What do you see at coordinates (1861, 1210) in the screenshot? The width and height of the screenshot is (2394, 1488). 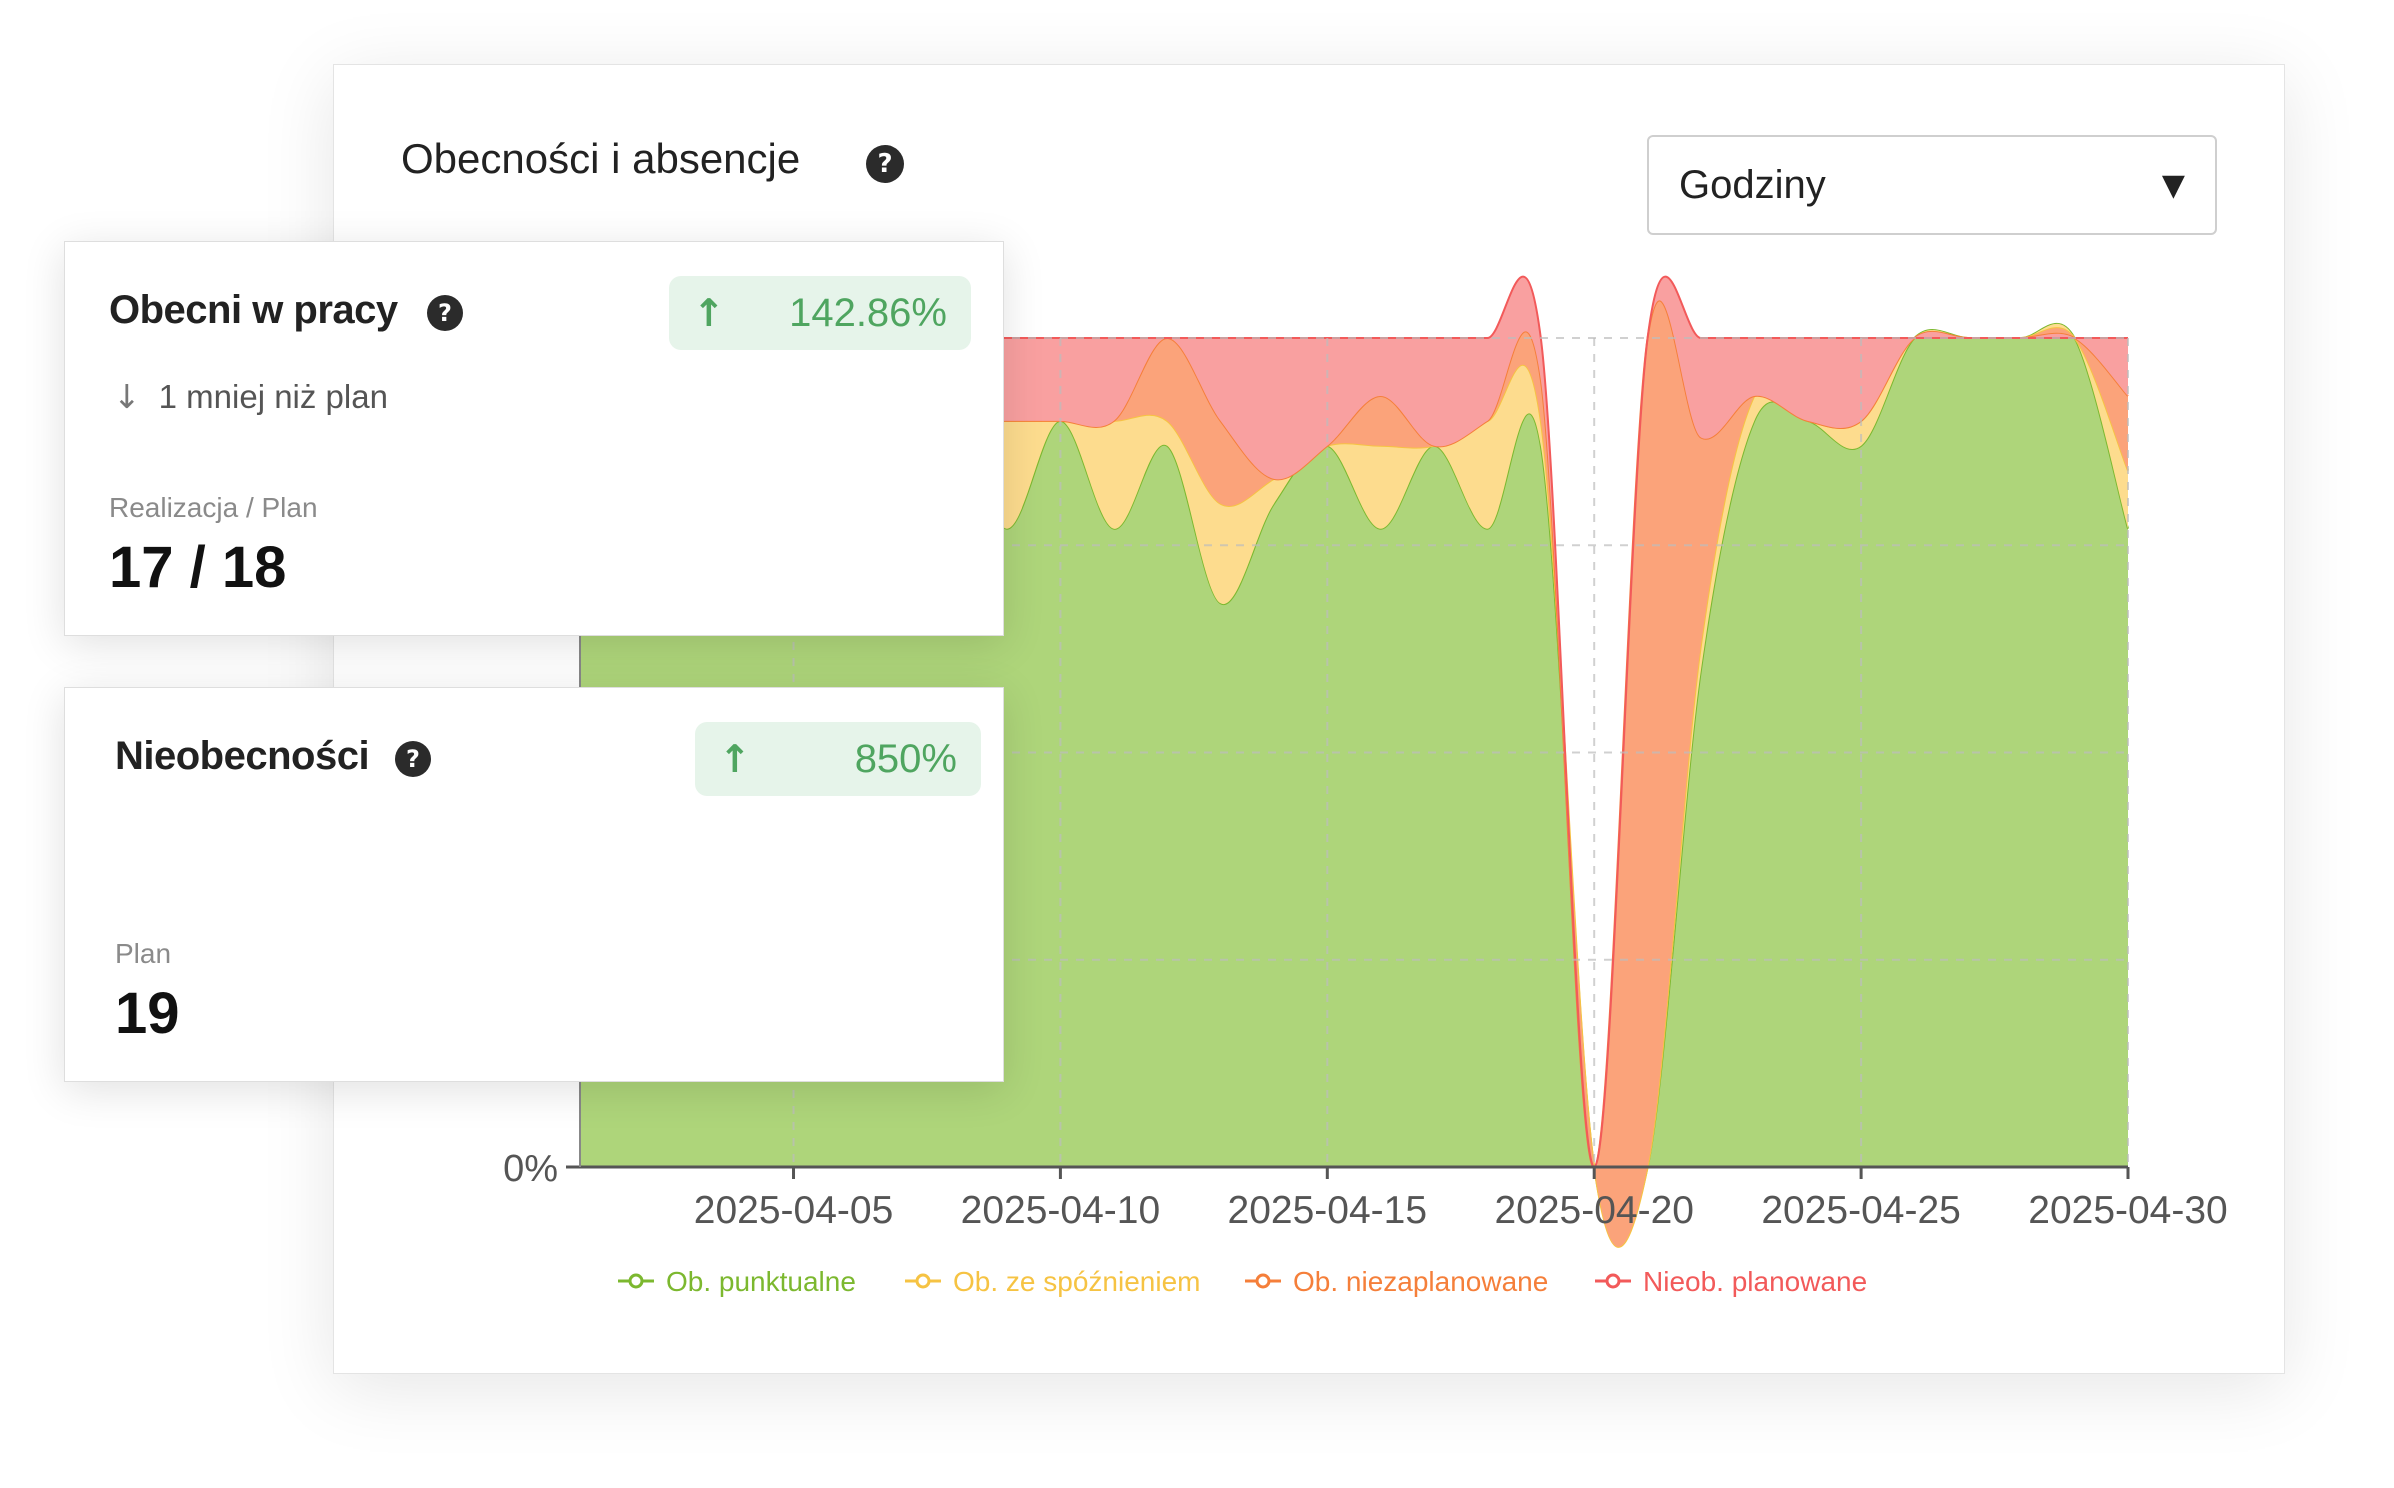 I see `x-tick-label: 2025-04-25` at bounding box center [1861, 1210].